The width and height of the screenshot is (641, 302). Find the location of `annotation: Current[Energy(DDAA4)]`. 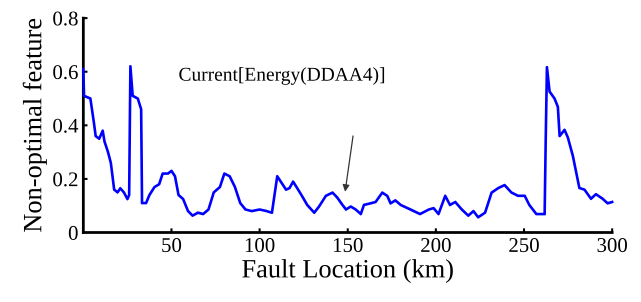

annotation: Current[Energy(DDAA4)] is located at coordinates (281, 76).